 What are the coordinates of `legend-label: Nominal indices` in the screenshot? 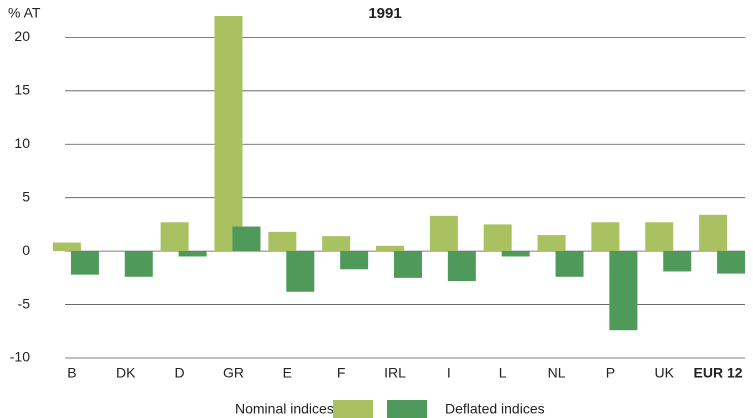 It's located at (284, 409).